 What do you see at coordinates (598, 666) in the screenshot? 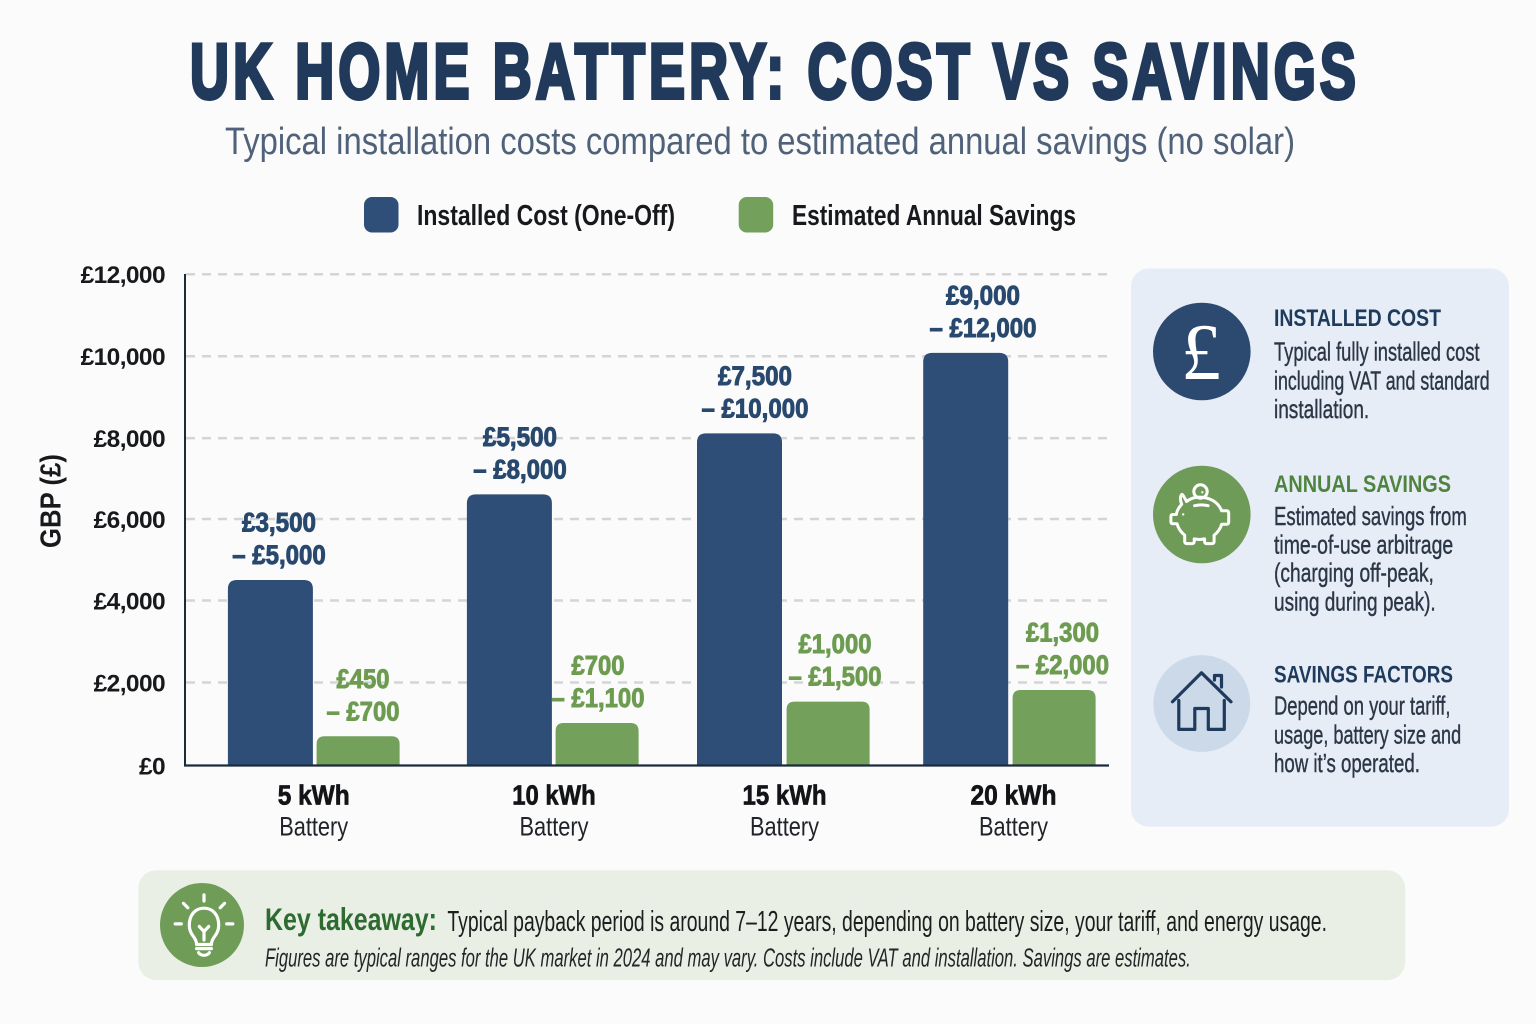
I see `svg-text: £700` at bounding box center [598, 666].